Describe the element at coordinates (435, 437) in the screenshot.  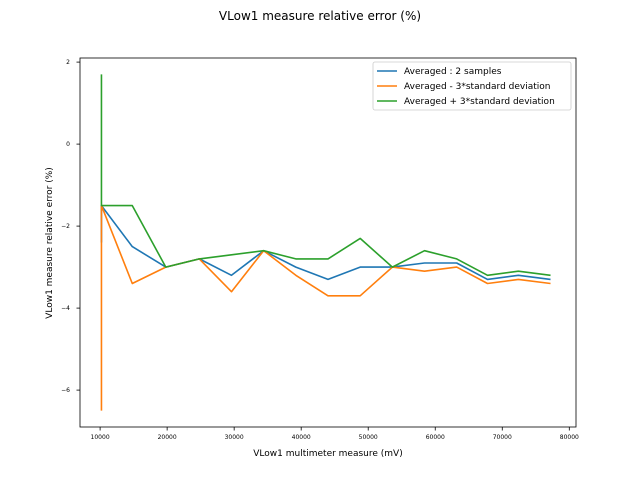
I see `x-tick-label: 60000` at that location.